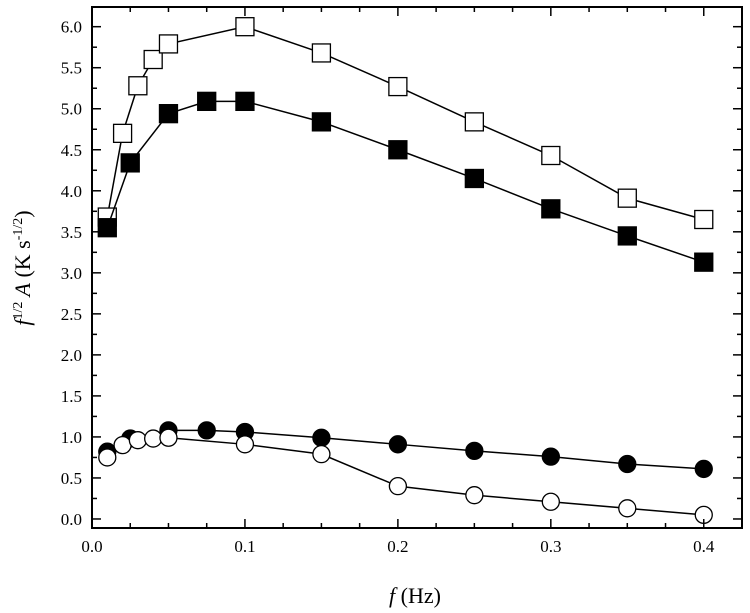 Image resolution: width=750 pixels, height=613 pixels. What do you see at coordinates (244, 546) in the screenshot?
I see `x-tick-label: 0.1` at bounding box center [244, 546].